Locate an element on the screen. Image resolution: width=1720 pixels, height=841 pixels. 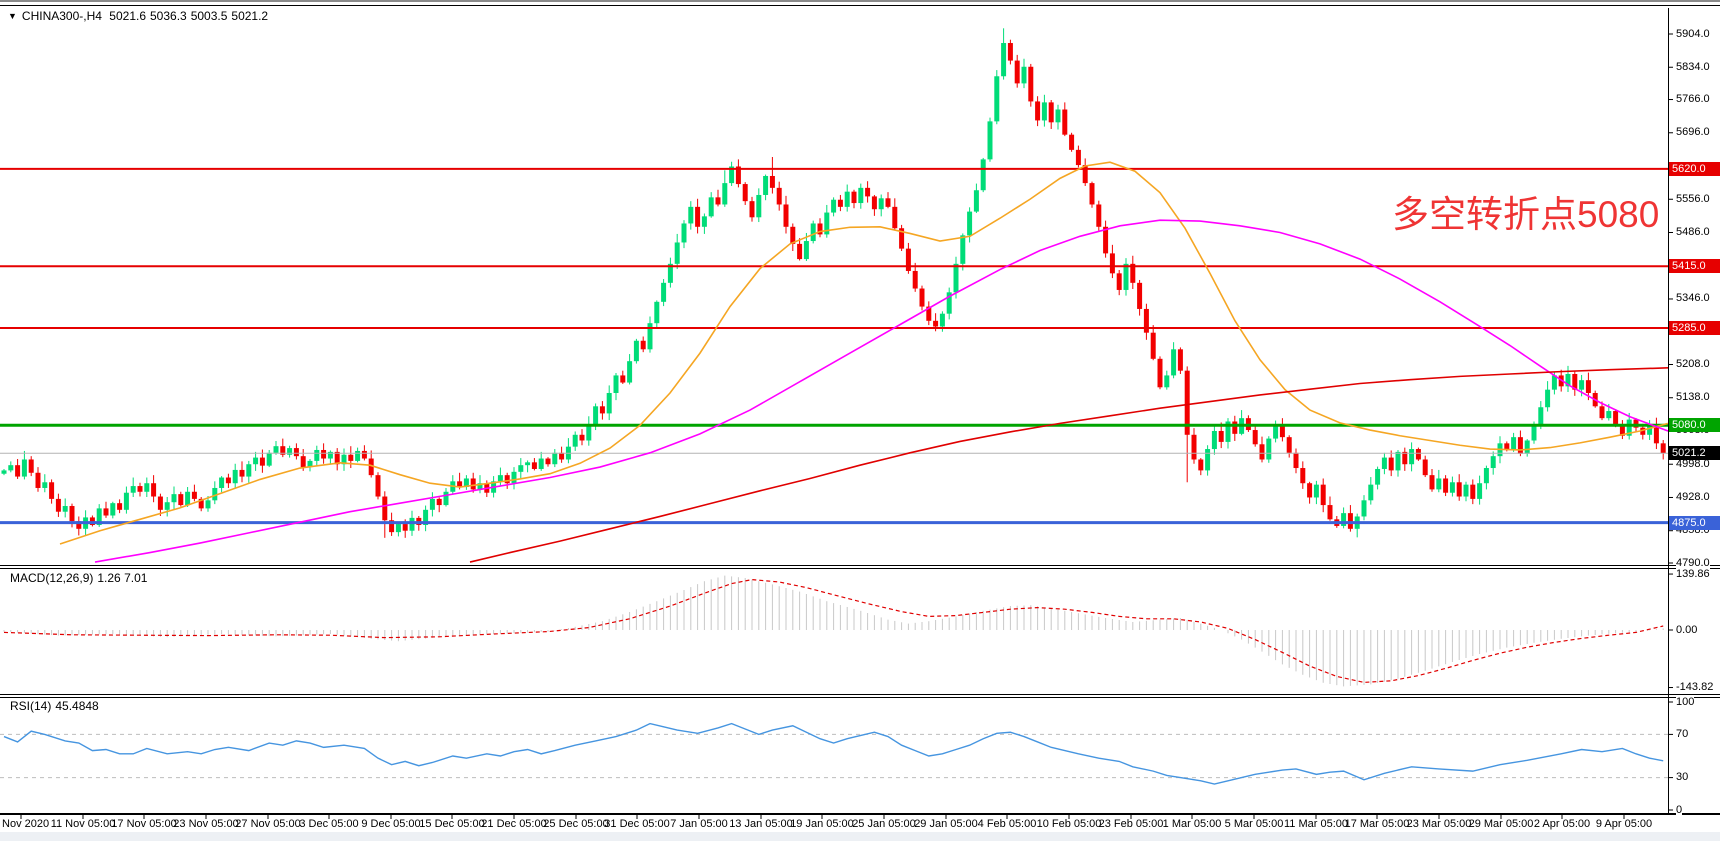
window-top-edge-line is located at coordinates (860, 5).